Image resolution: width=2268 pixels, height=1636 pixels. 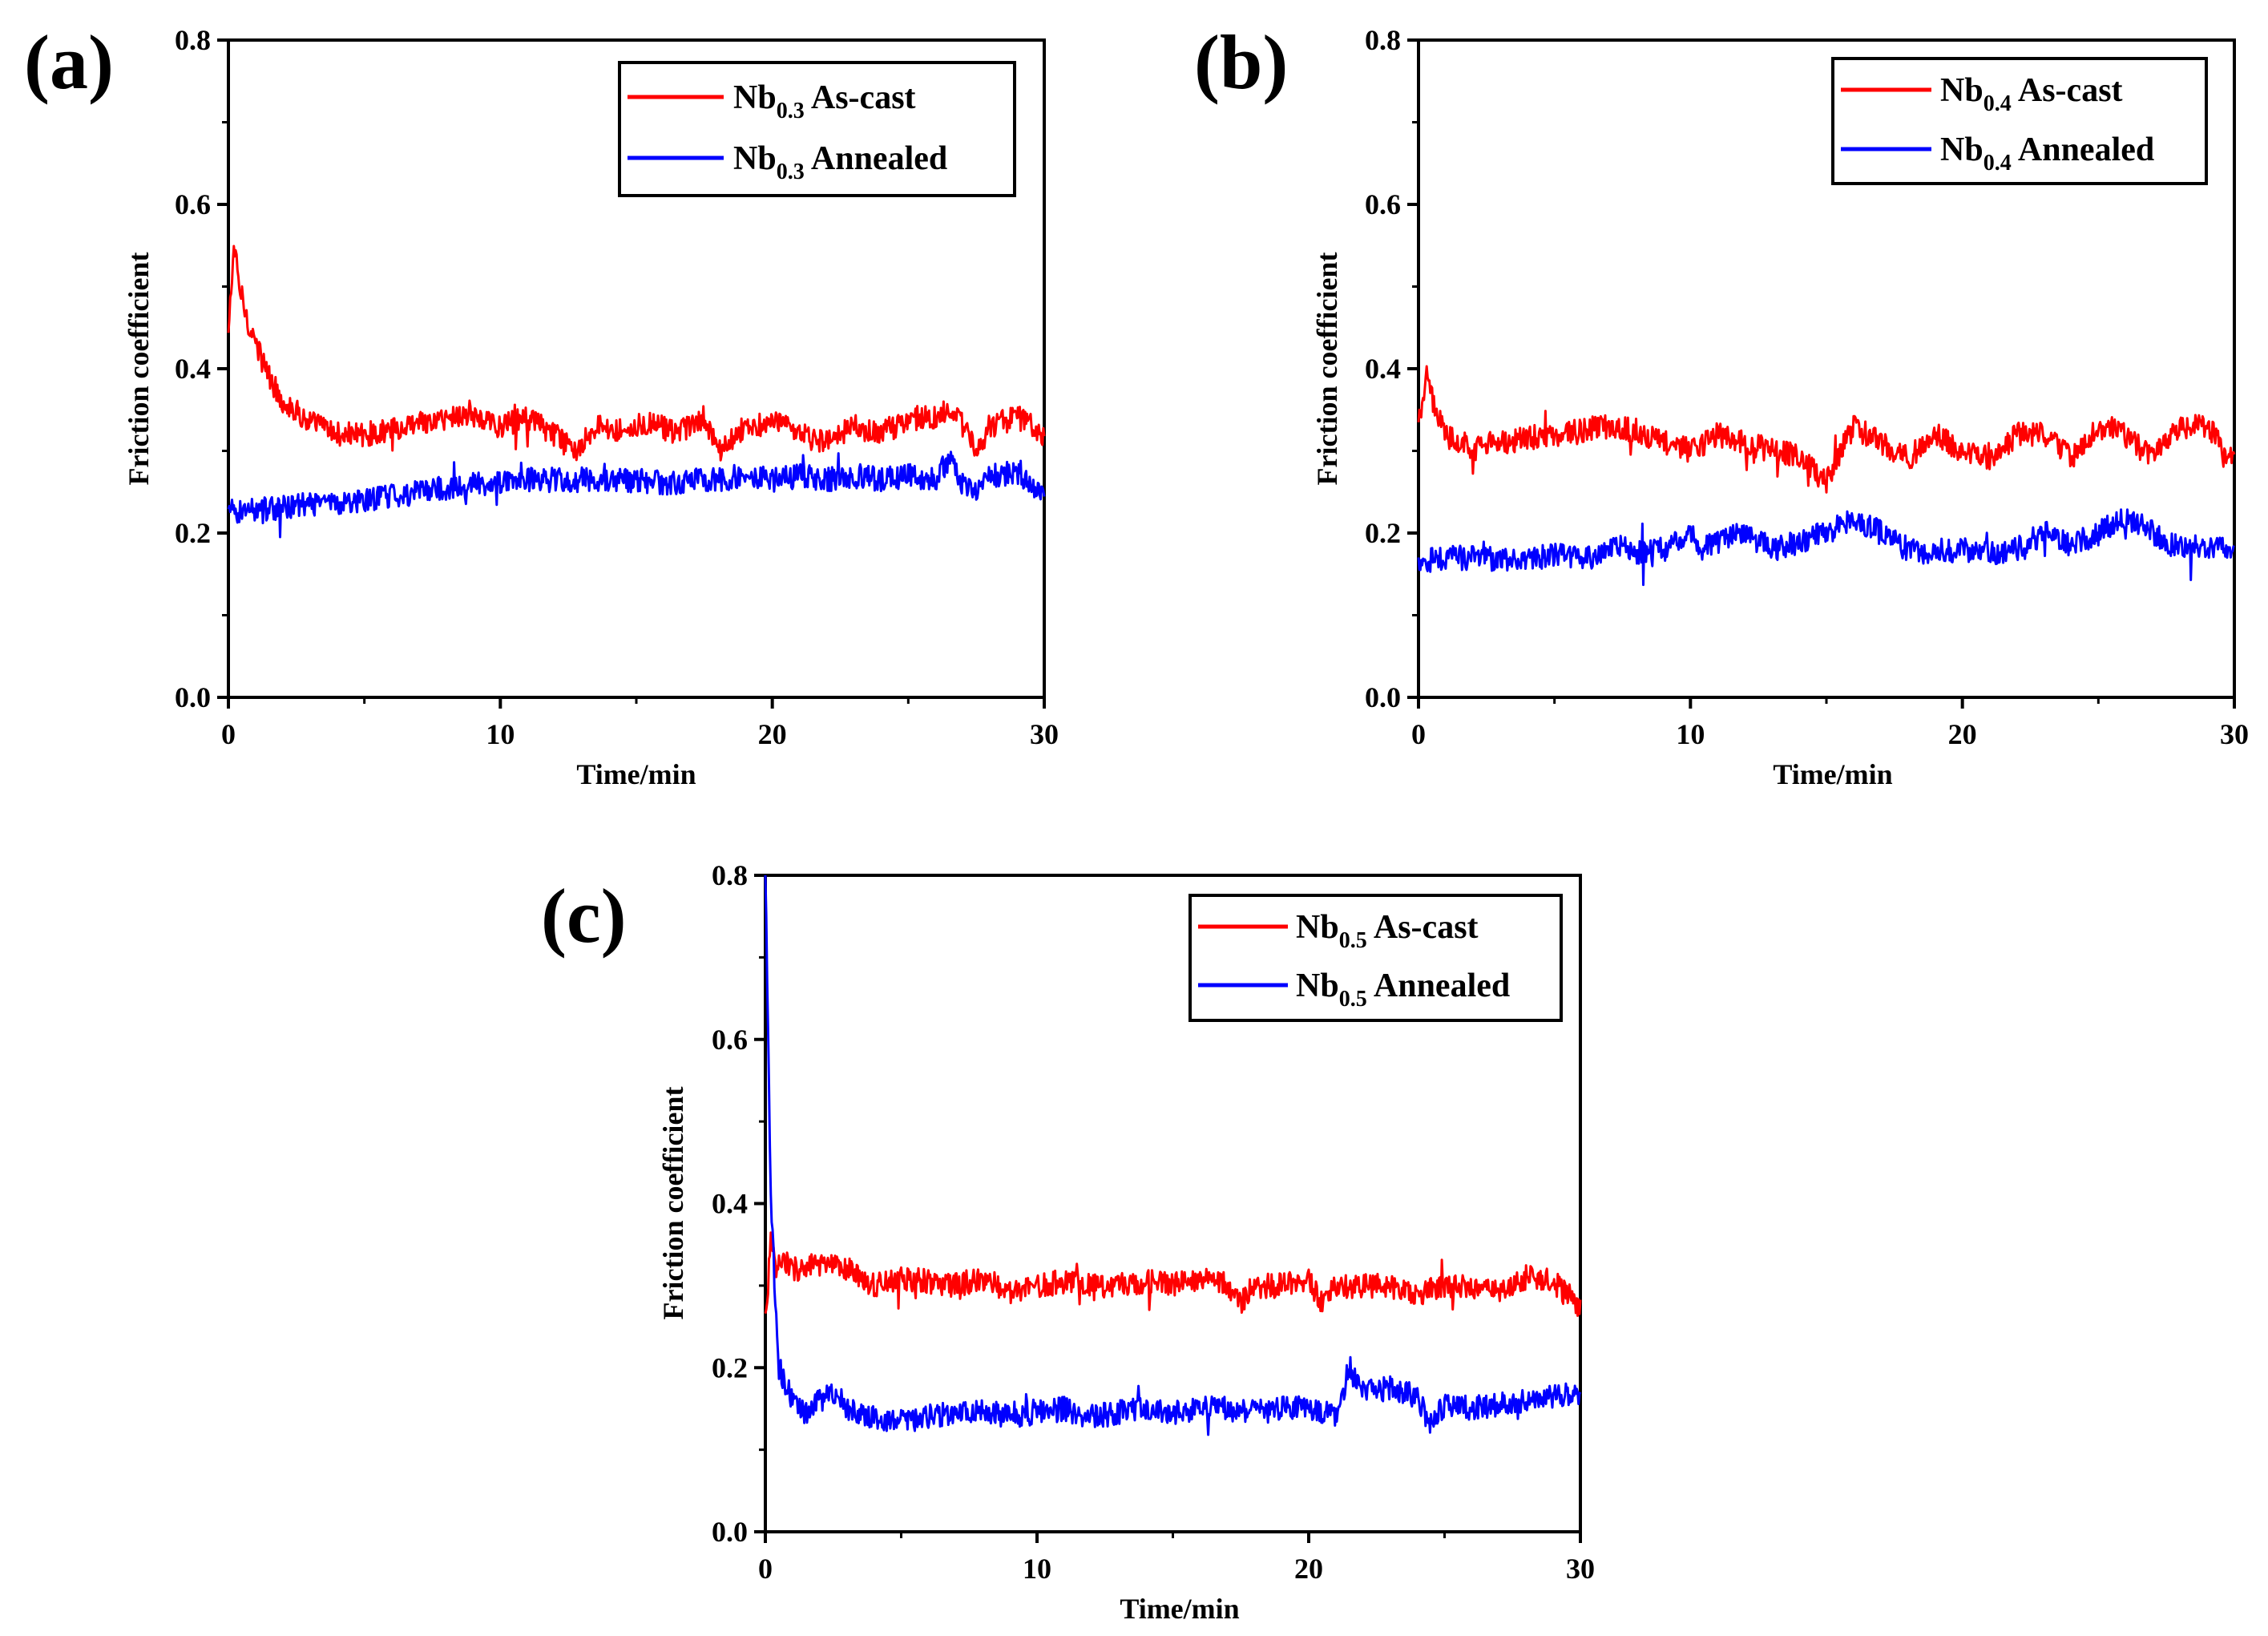 I want to click on panel-label-a: (a), so click(x=69, y=62).